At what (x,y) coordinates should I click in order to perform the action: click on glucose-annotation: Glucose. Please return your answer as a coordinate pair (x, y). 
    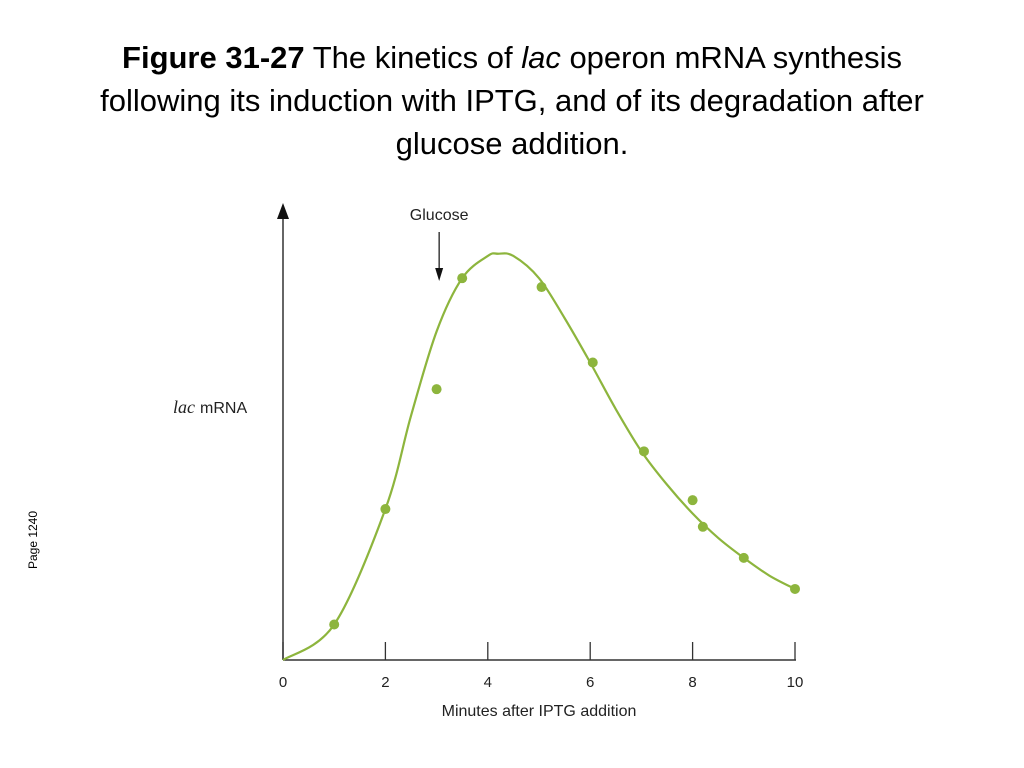
    Looking at the image, I should click on (439, 215).